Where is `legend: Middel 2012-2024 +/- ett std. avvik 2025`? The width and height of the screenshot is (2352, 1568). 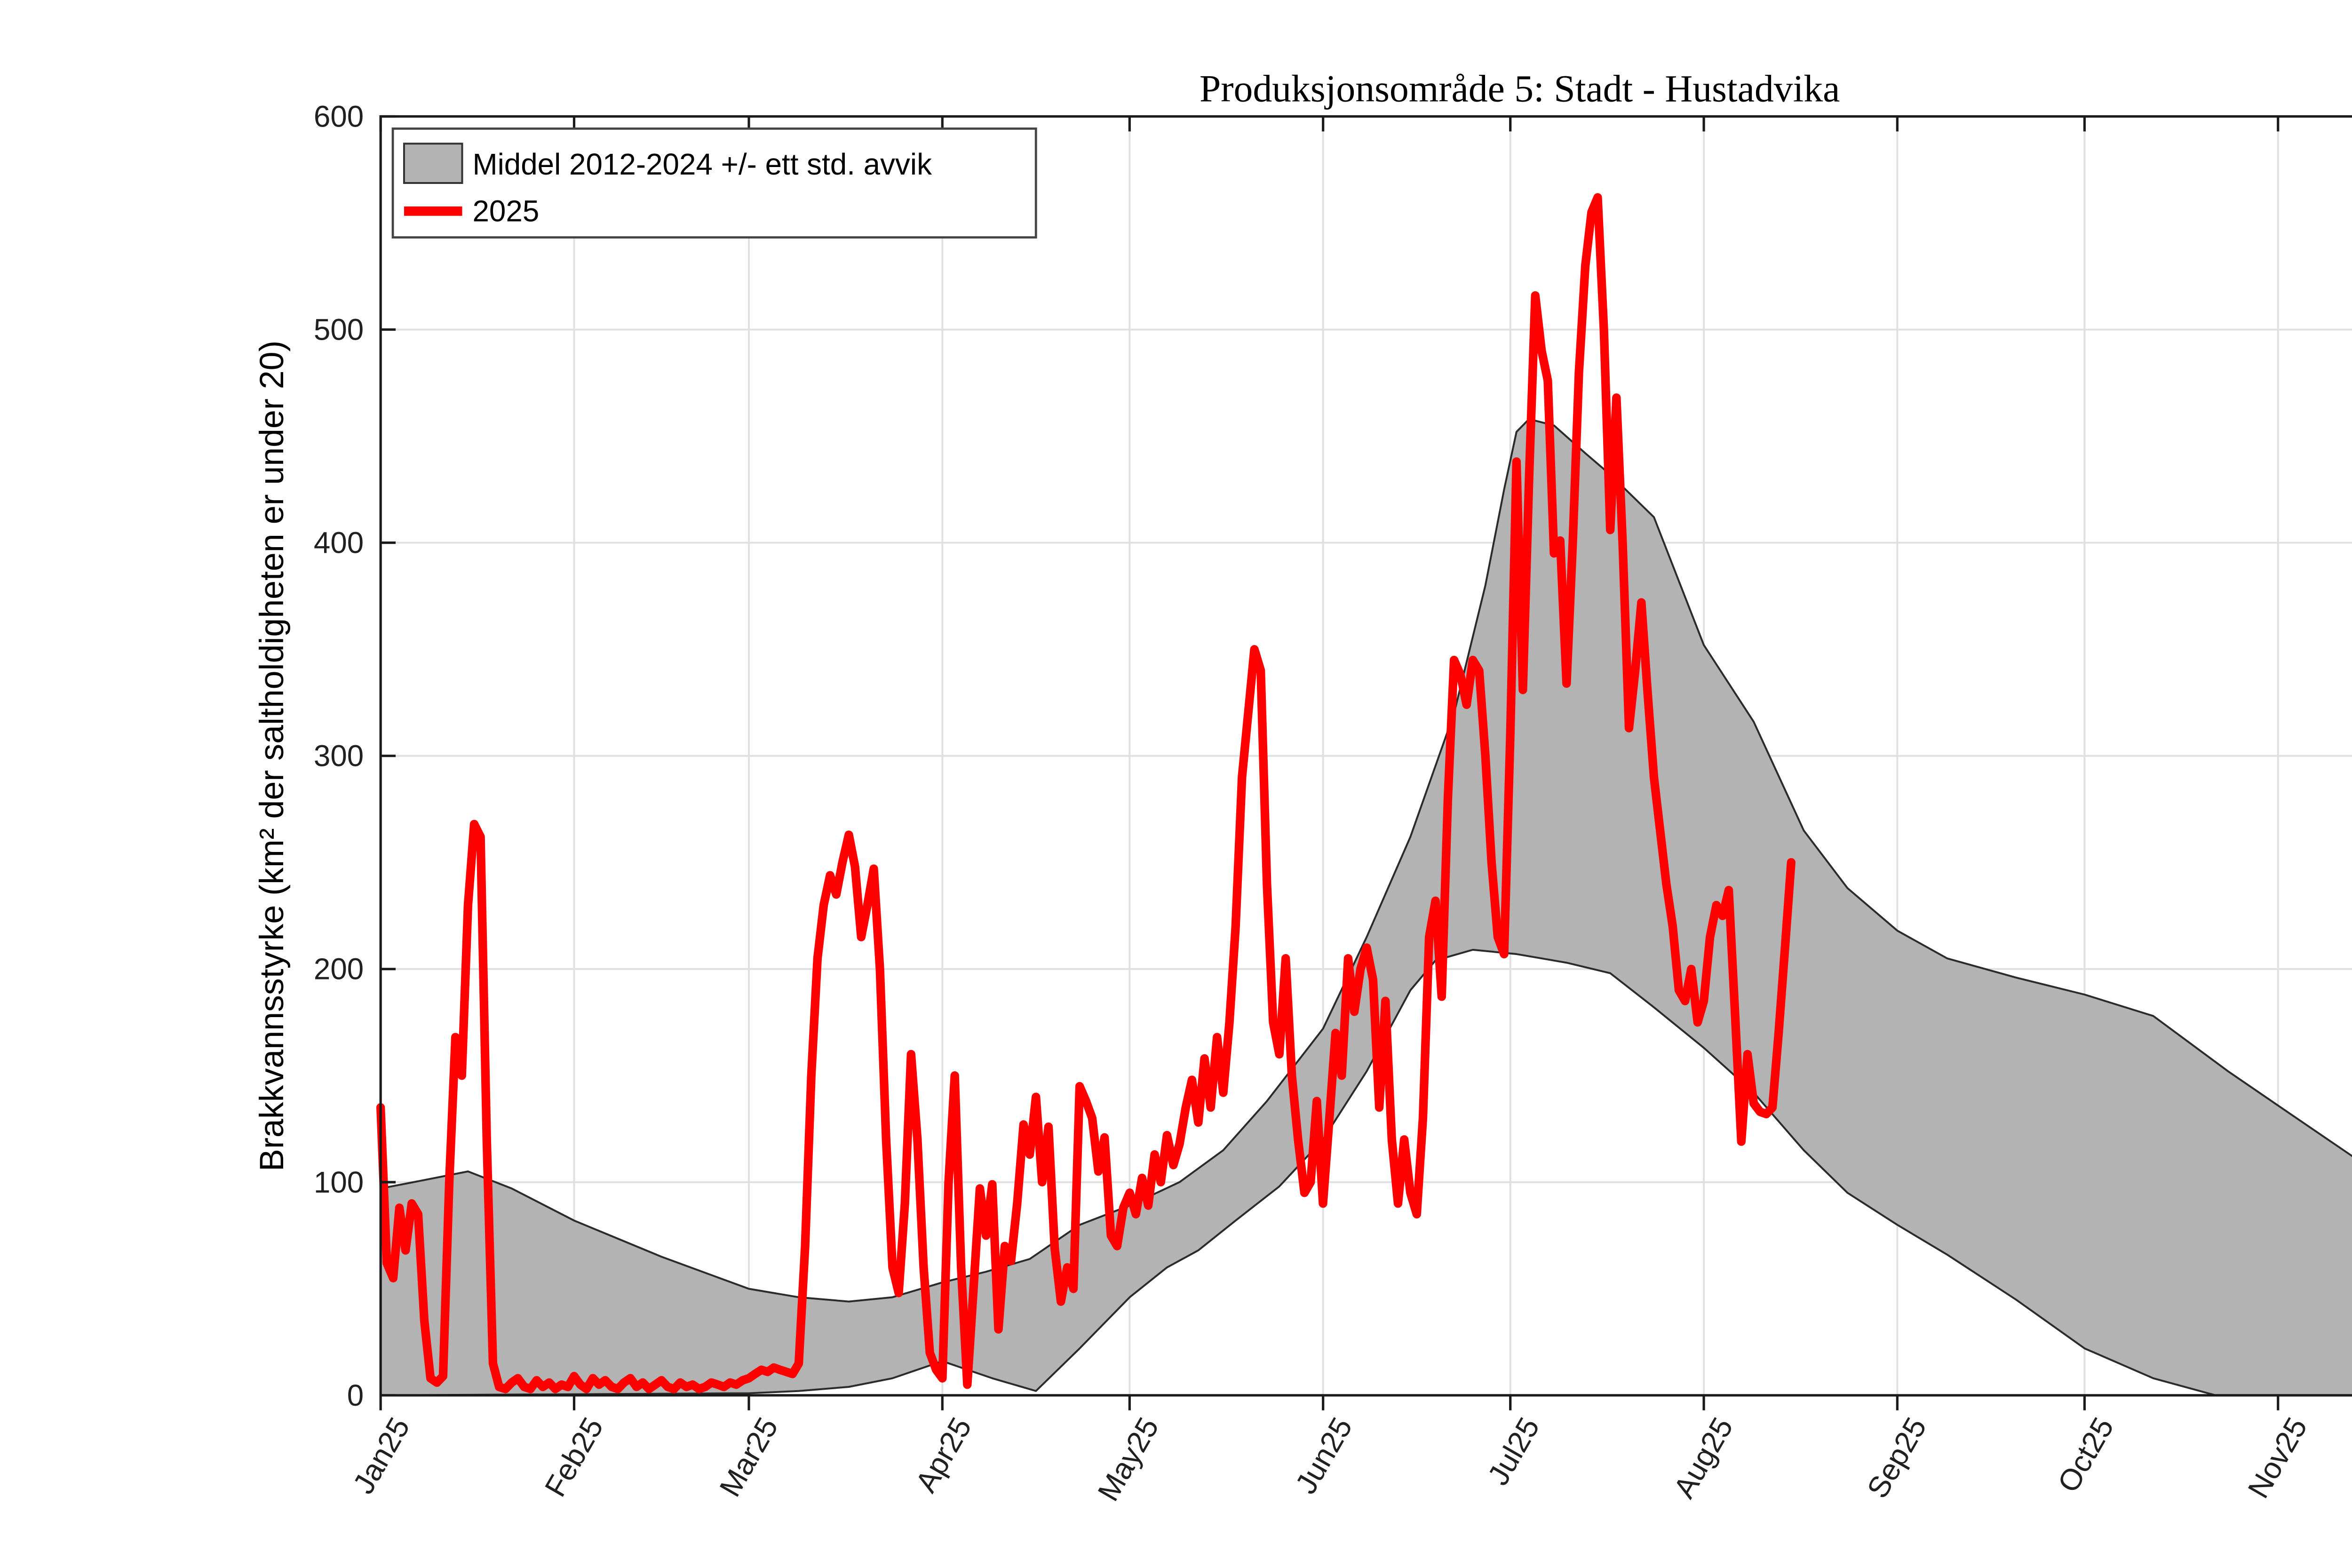
legend: Middel 2012-2024 +/- ett std. avvik 2025 is located at coordinates (714, 183).